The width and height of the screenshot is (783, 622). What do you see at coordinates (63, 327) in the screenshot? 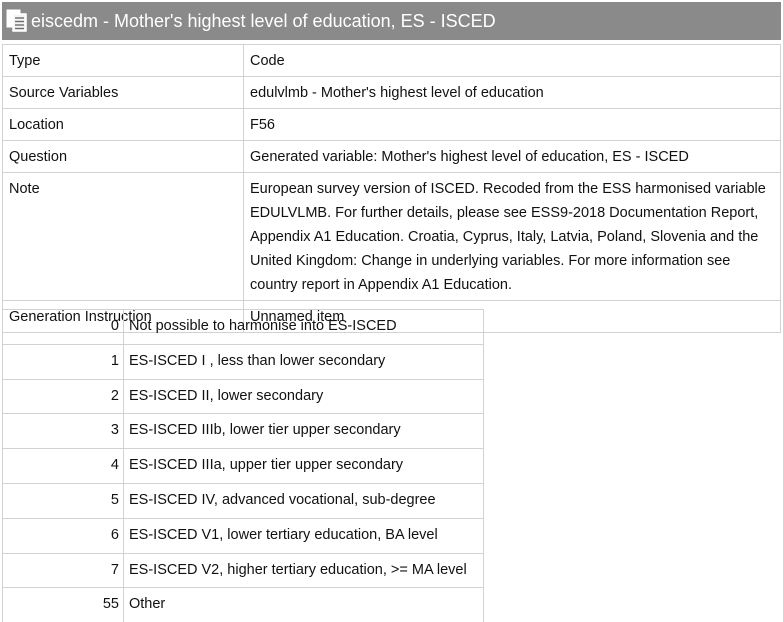
I see `code-value: 0` at bounding box center [63, 327].